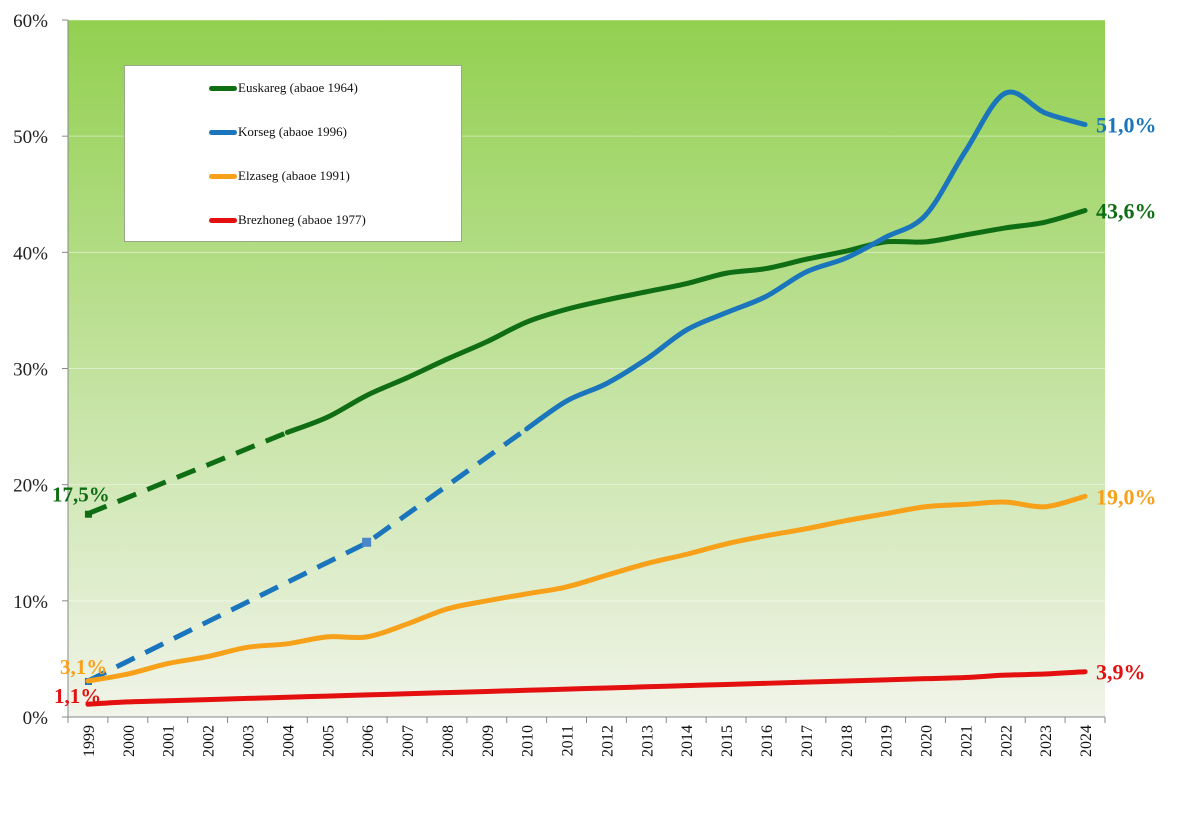 Image resolution: width=1200 pixels, height=818 pixels. I want to click on end-value-label: 19,0%, so click(1126, 496).